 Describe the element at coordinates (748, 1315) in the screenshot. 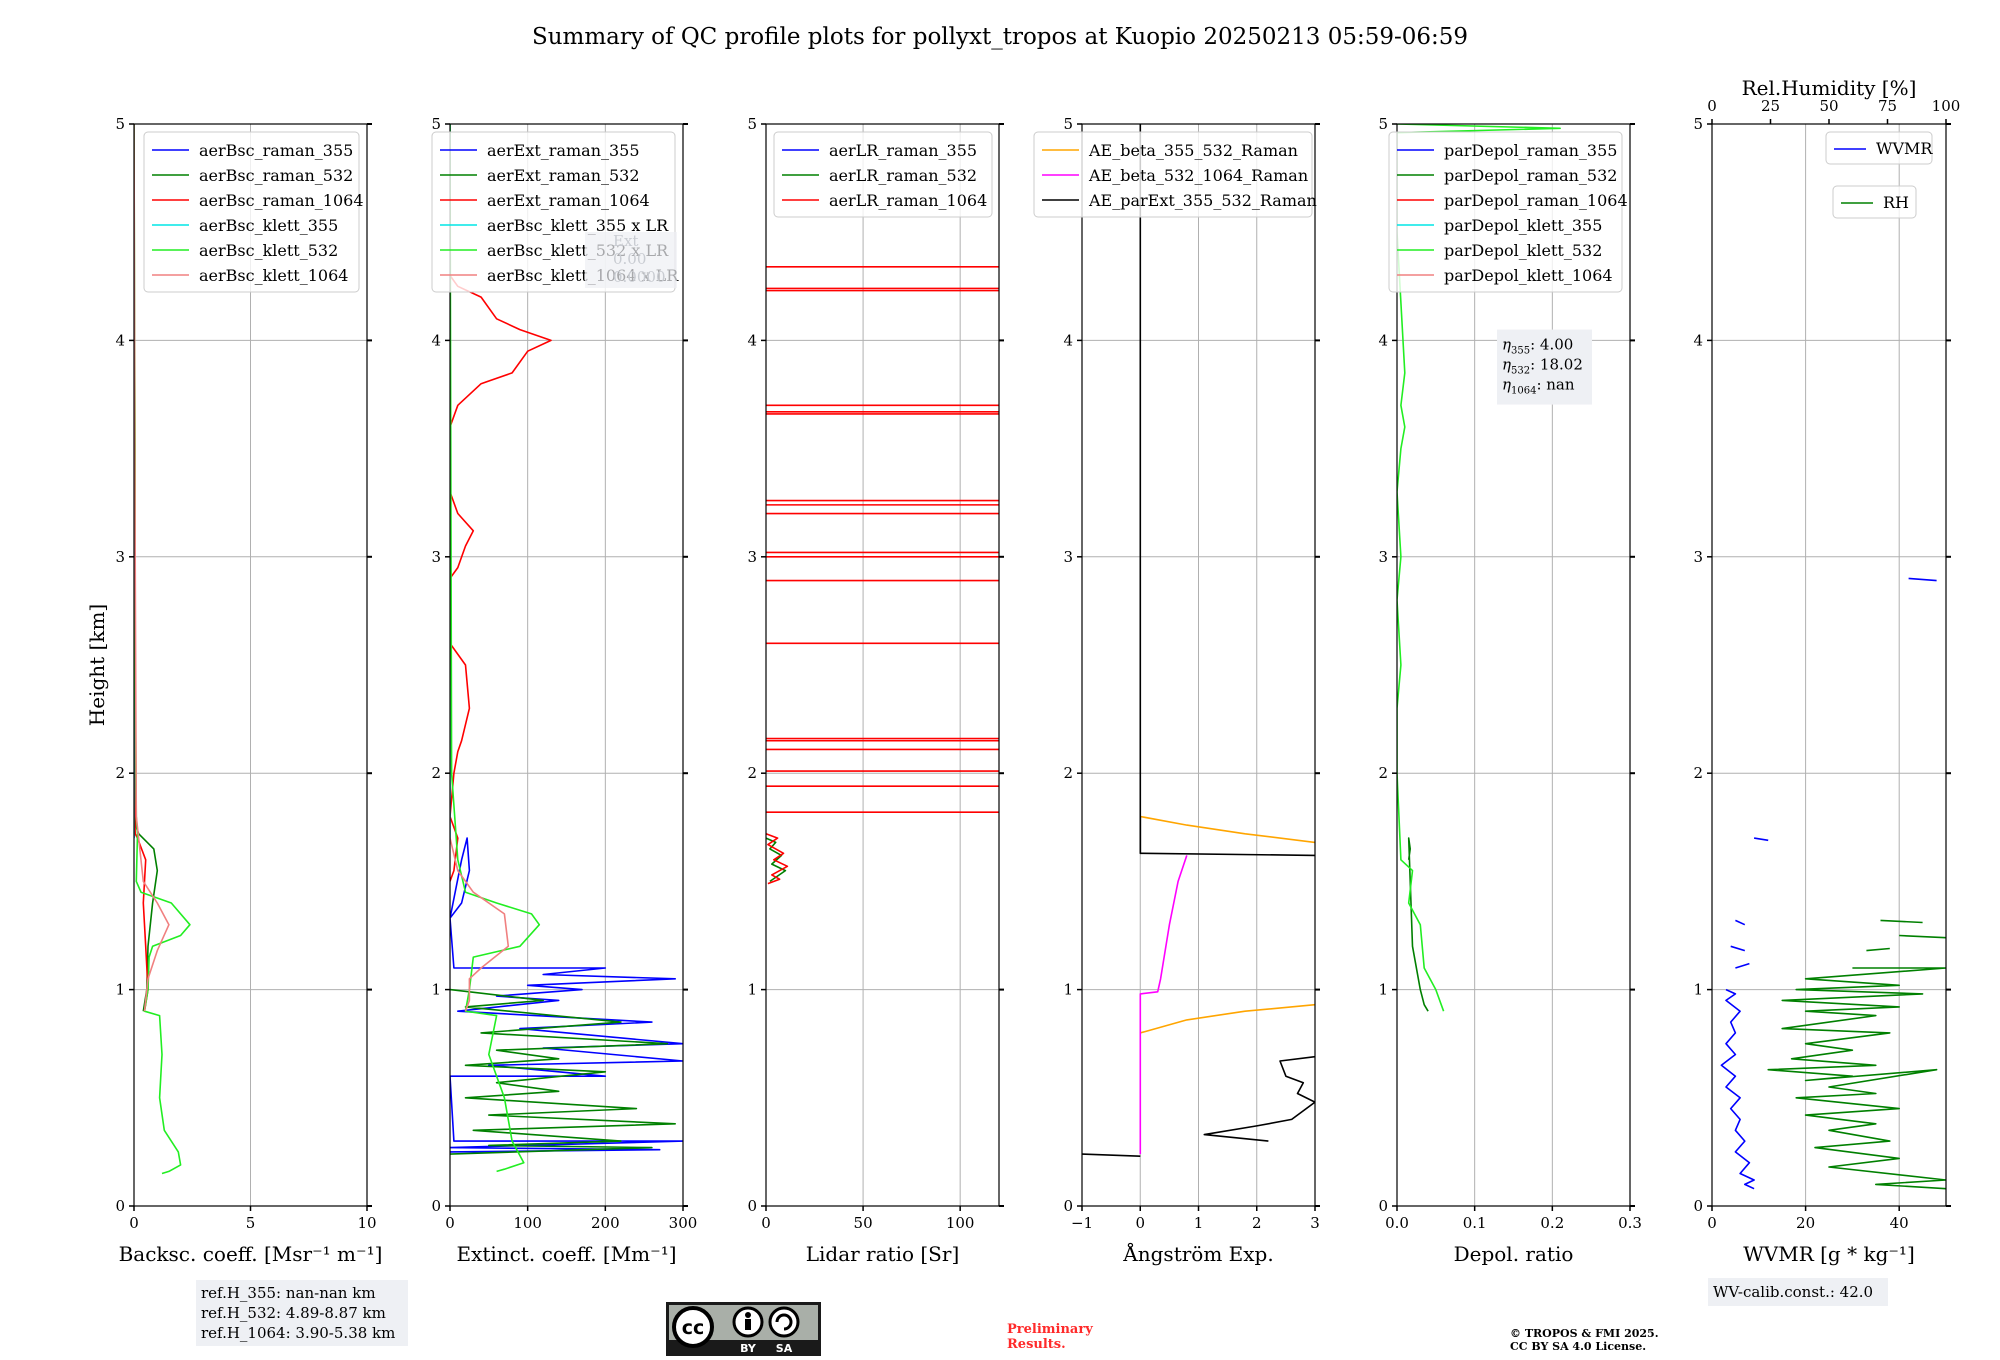

I see `by-person-head` at that location.